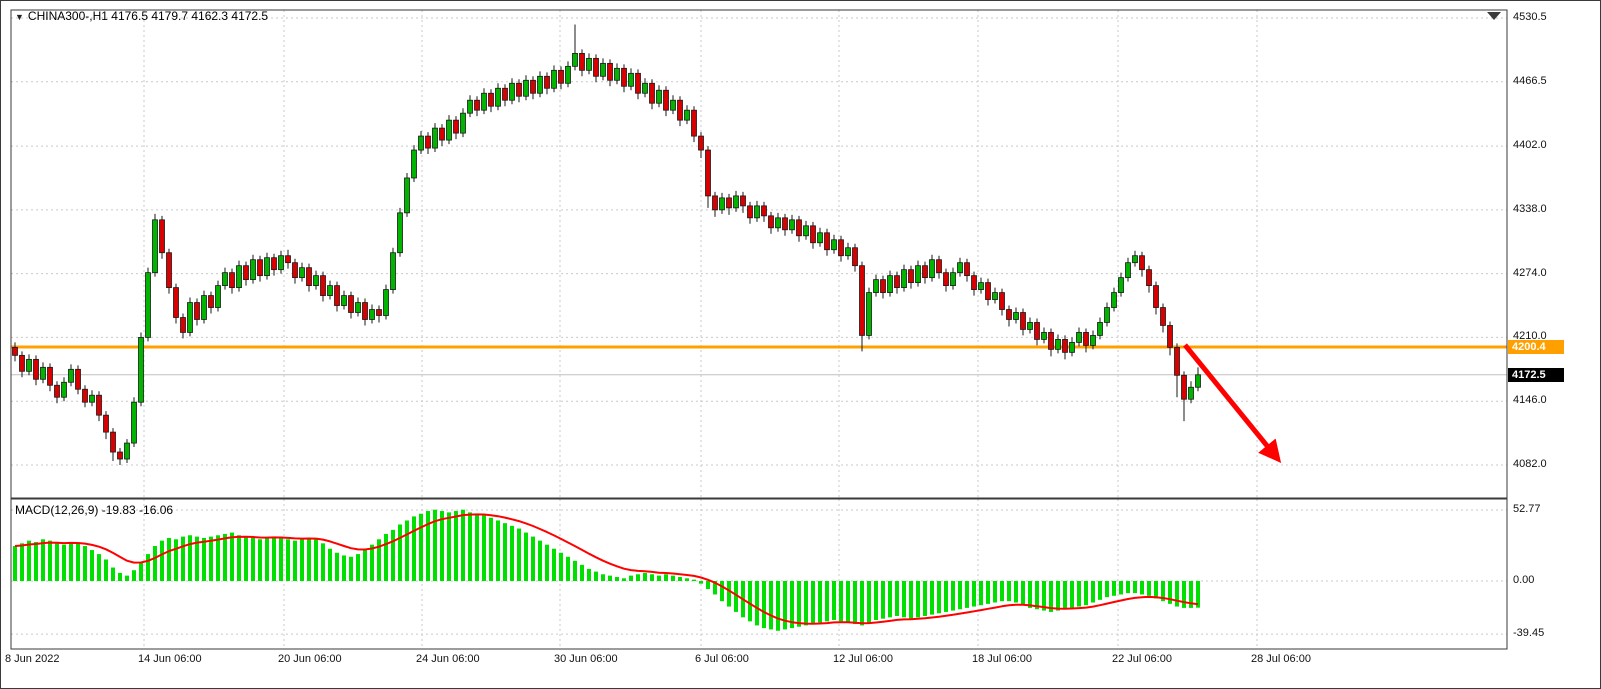 The width and height of the screenshot is (1601, 689). What do you see at coordinates (1530, 208) in the screenshot?
I see `price-axis-label: 4338.0` at bounding box center [1530, 208].